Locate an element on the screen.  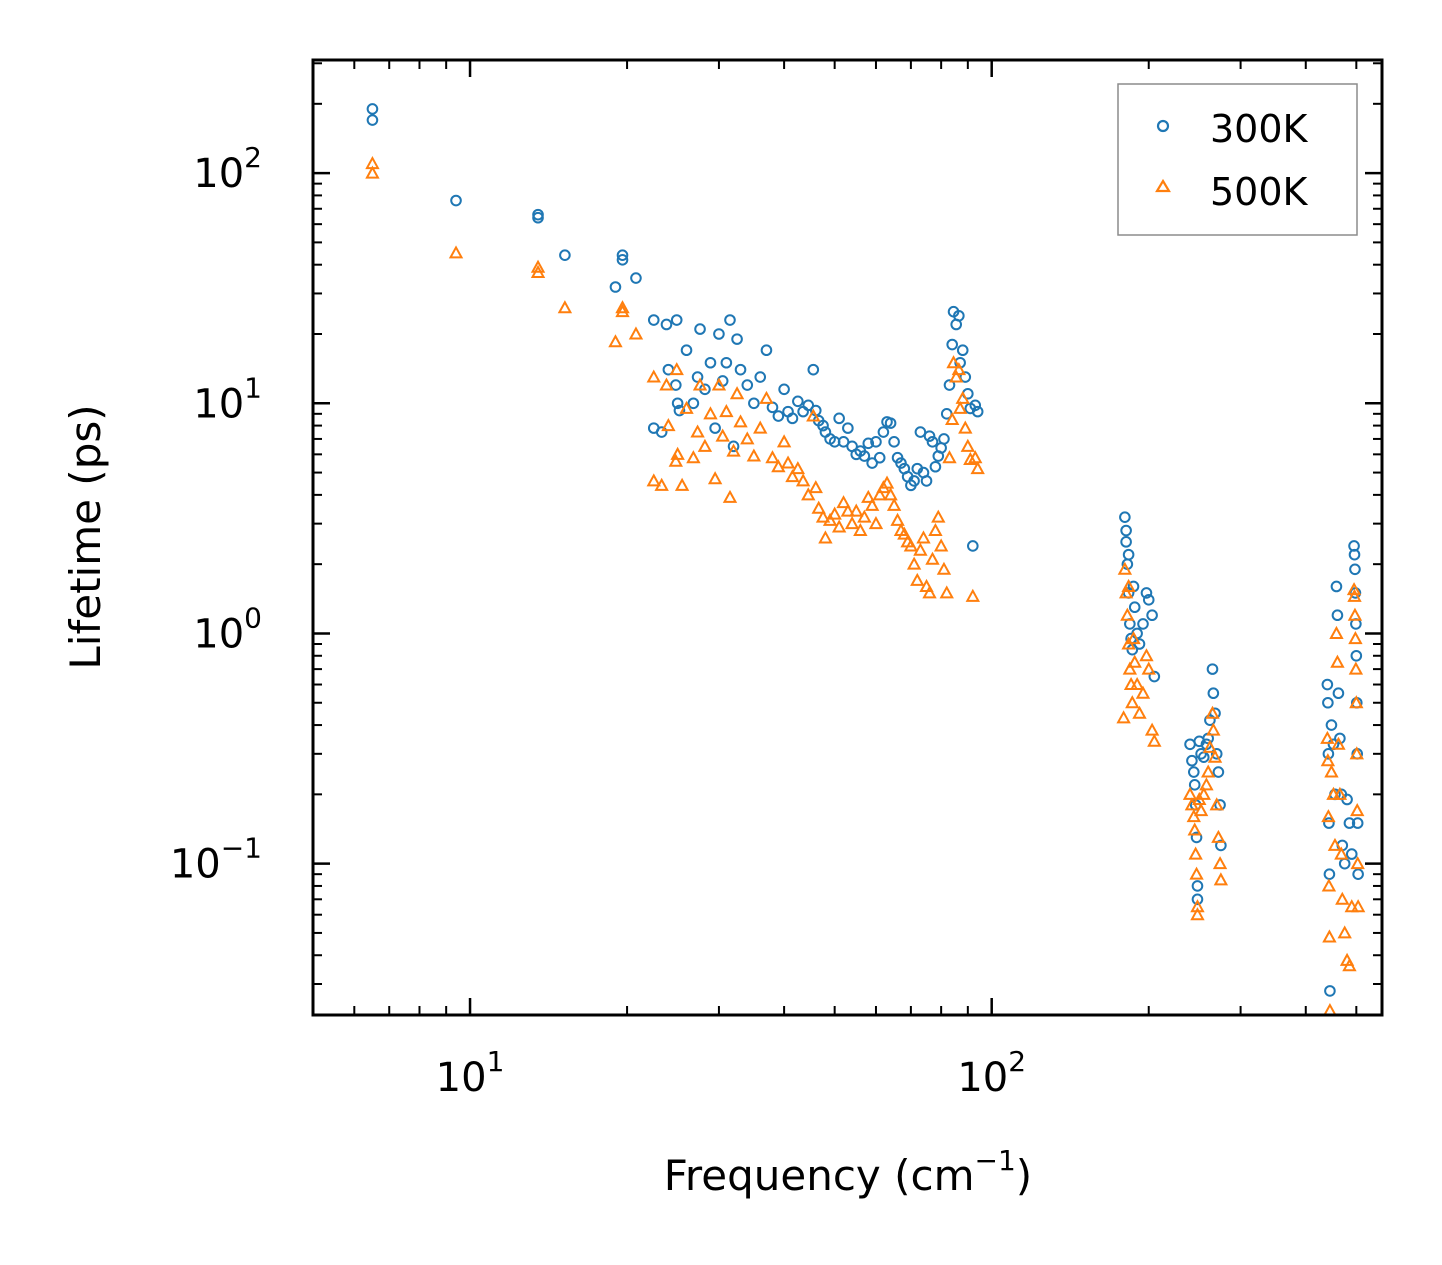
y-tick-label: 10⁻¹ is located at coordinates (216, 860).